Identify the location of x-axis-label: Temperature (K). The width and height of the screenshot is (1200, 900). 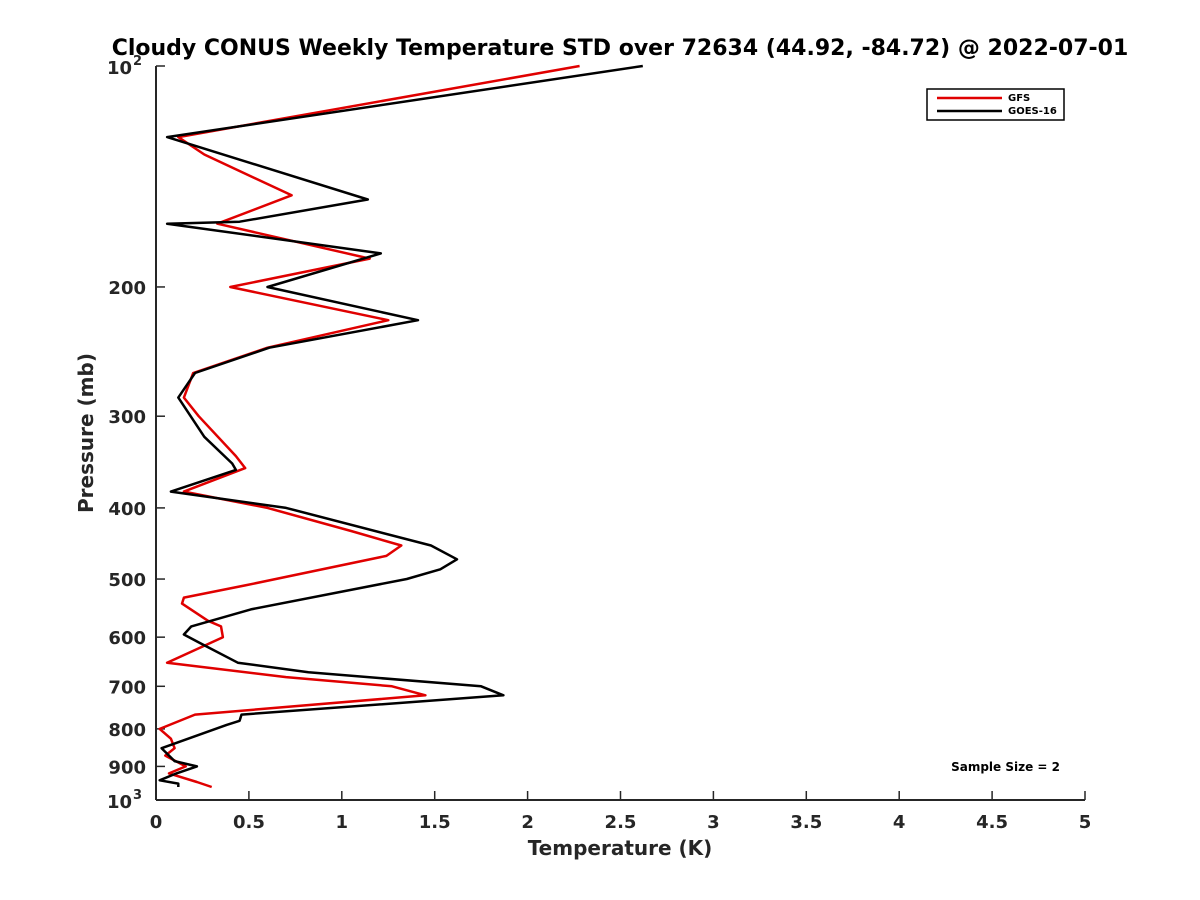
(620, 848).